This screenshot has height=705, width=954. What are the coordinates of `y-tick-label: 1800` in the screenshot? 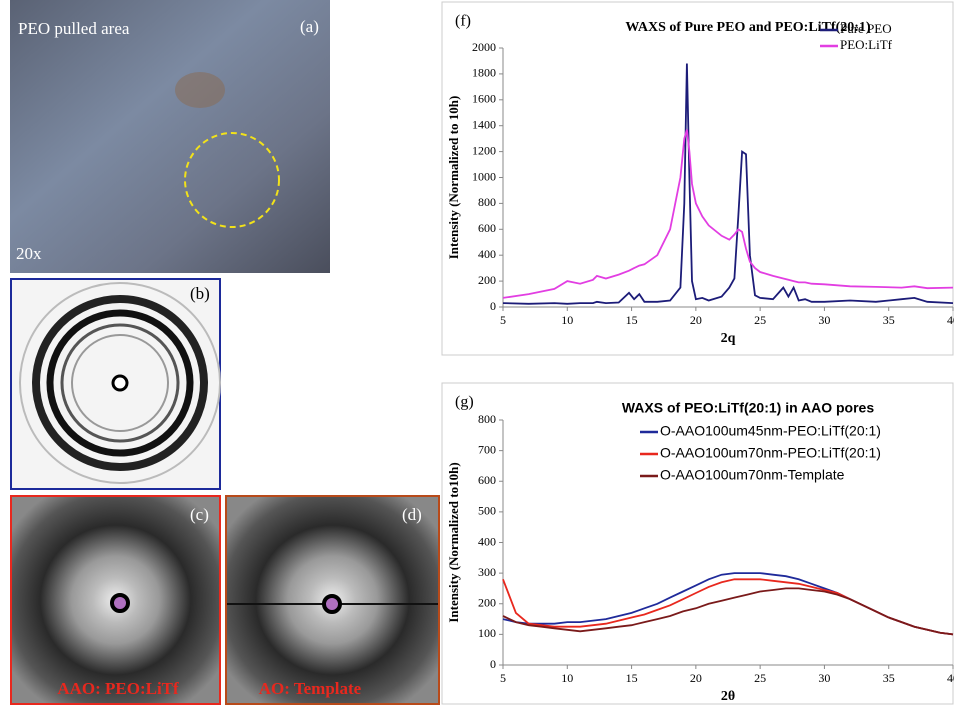 It's located at (484, 73).